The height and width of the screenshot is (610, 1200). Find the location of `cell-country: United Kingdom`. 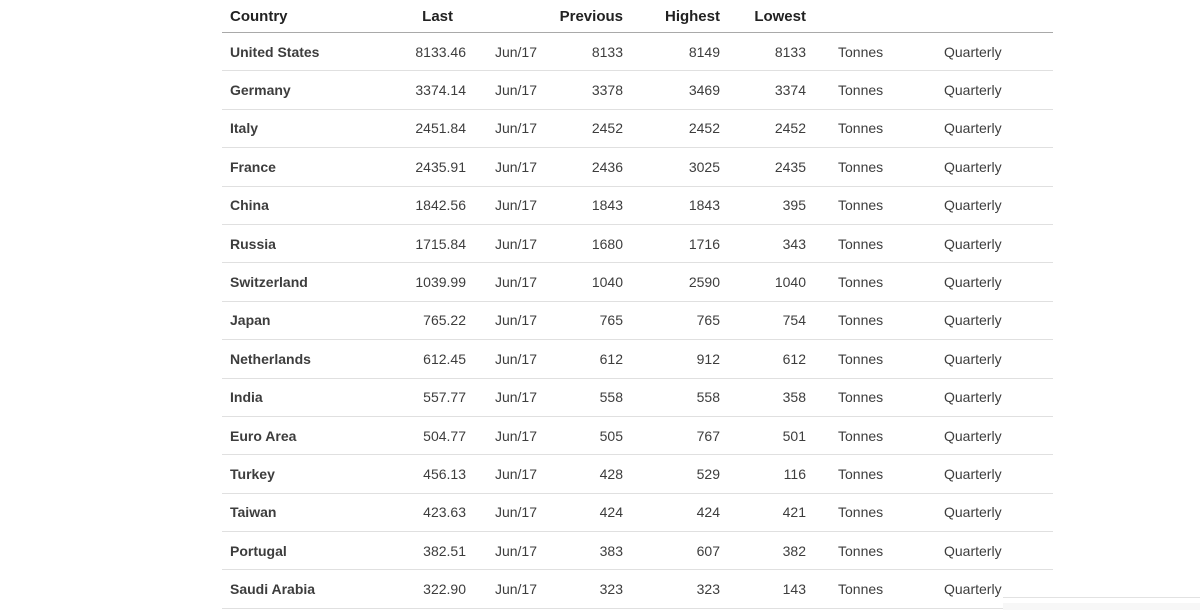

cell-country: United Kingdom is located at coordinates (306, 609).